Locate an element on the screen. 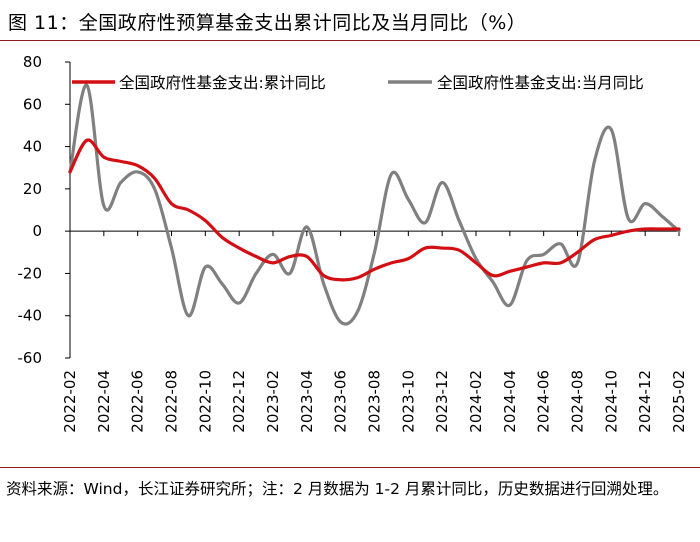  x-tick-label: 2023-10 is located at coordinates (408, 401).